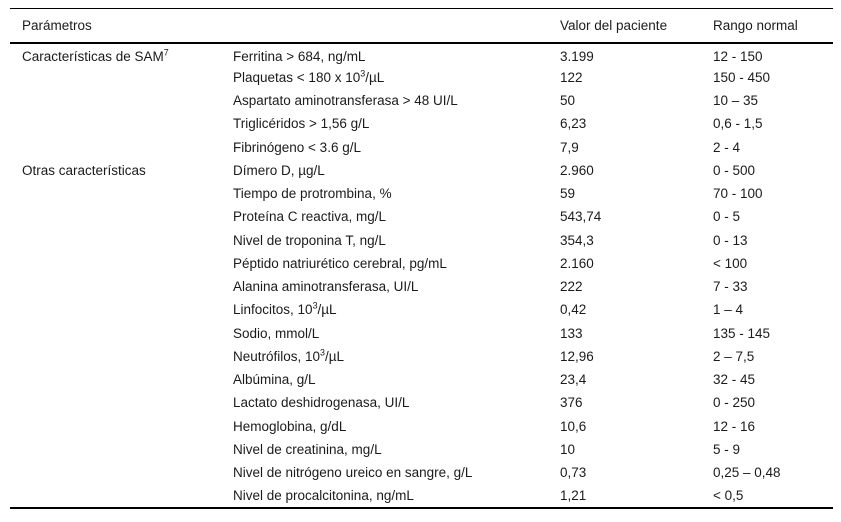 This screenshot has height=522, width=841. I want to click on normal-range-cell: 12 - 150, so click(738, 56).